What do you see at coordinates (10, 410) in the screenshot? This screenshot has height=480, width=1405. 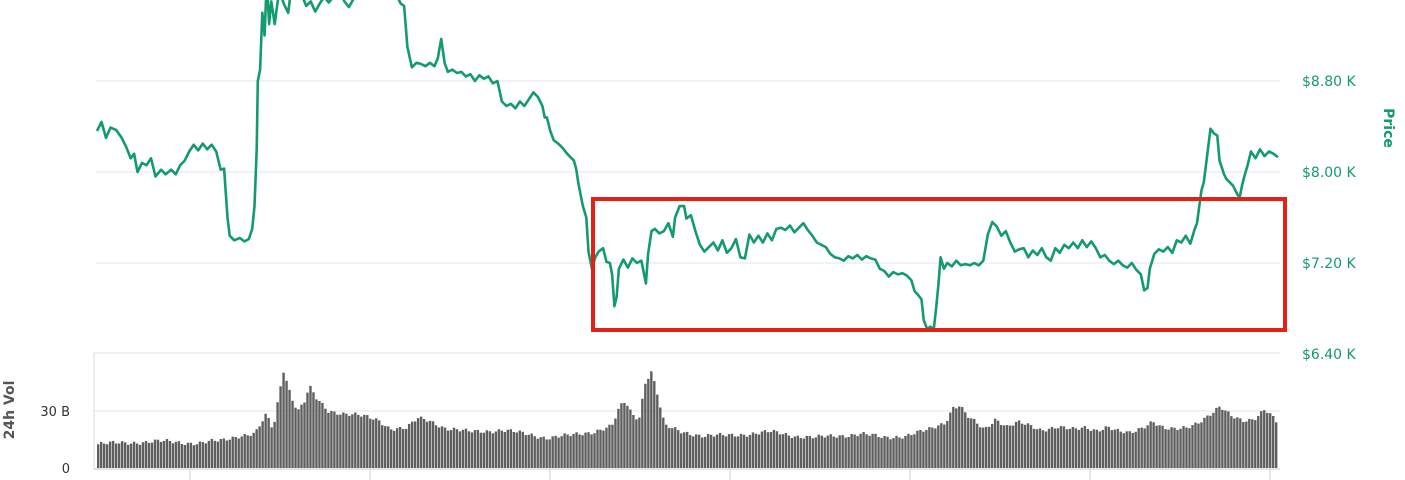 I see `volume-axis-title: 24h Vol` at bounding box center [10, 410].